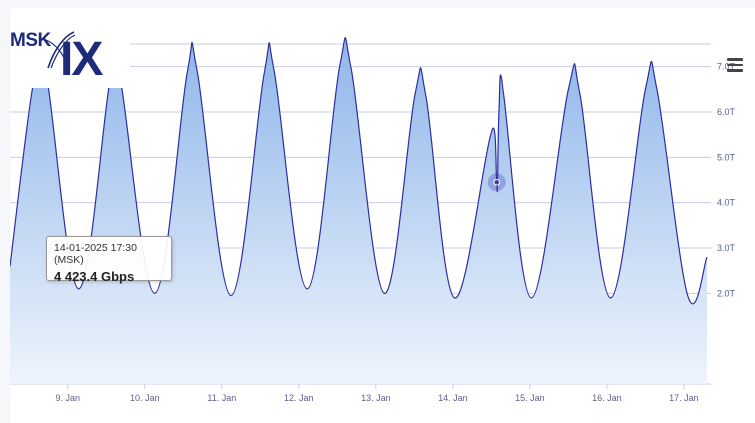 The width and height of the screenshot is (755, 423). I want to click on x-tick-label: 16. Jan, so click(607, 398).